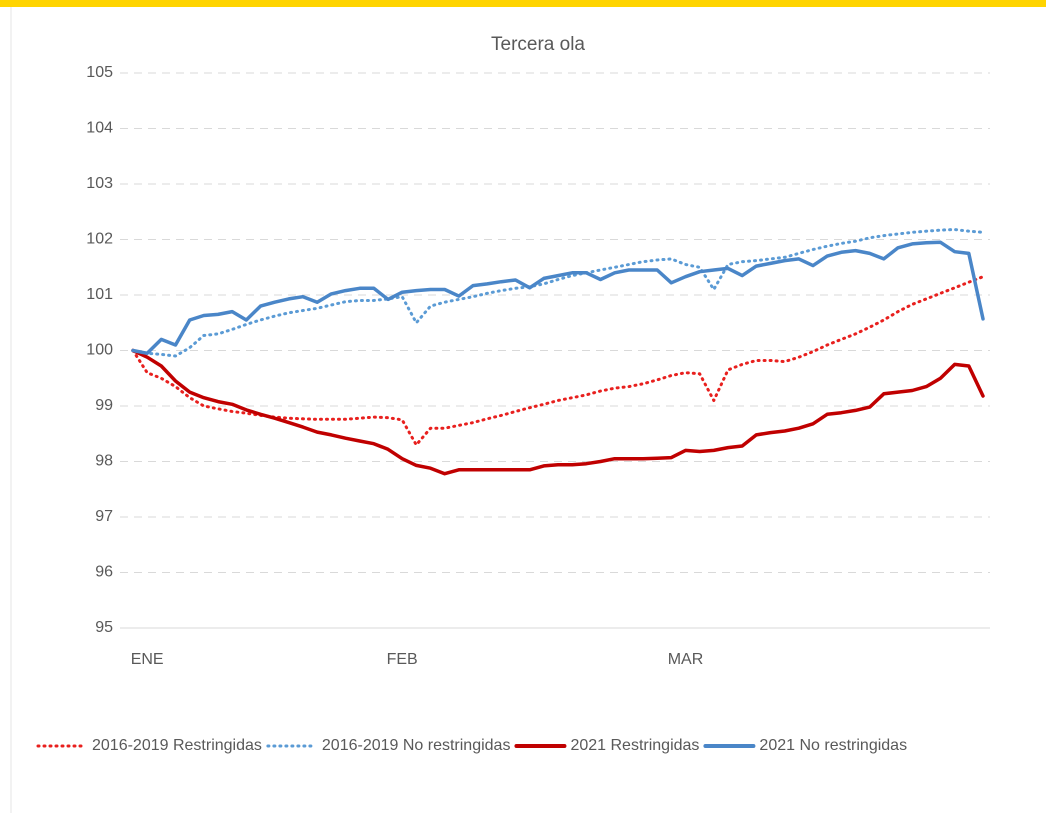 The height and width of the screenshot is (813, 1046). What do you see at coordinates (833, 745) in the screenshot?
I see `legend-label: 2021 No restringidas` at bounding box center [833, 745].